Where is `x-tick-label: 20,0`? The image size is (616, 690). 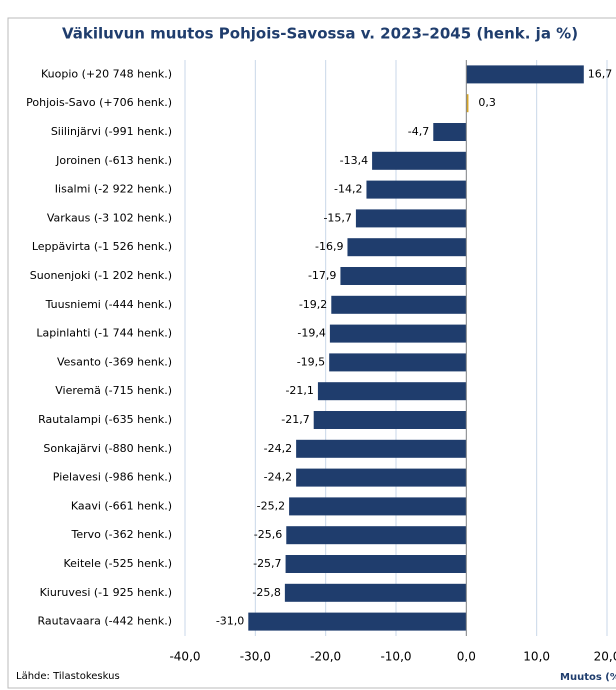
x-tick-label: 20,0 is located at coordinates (605, 657).